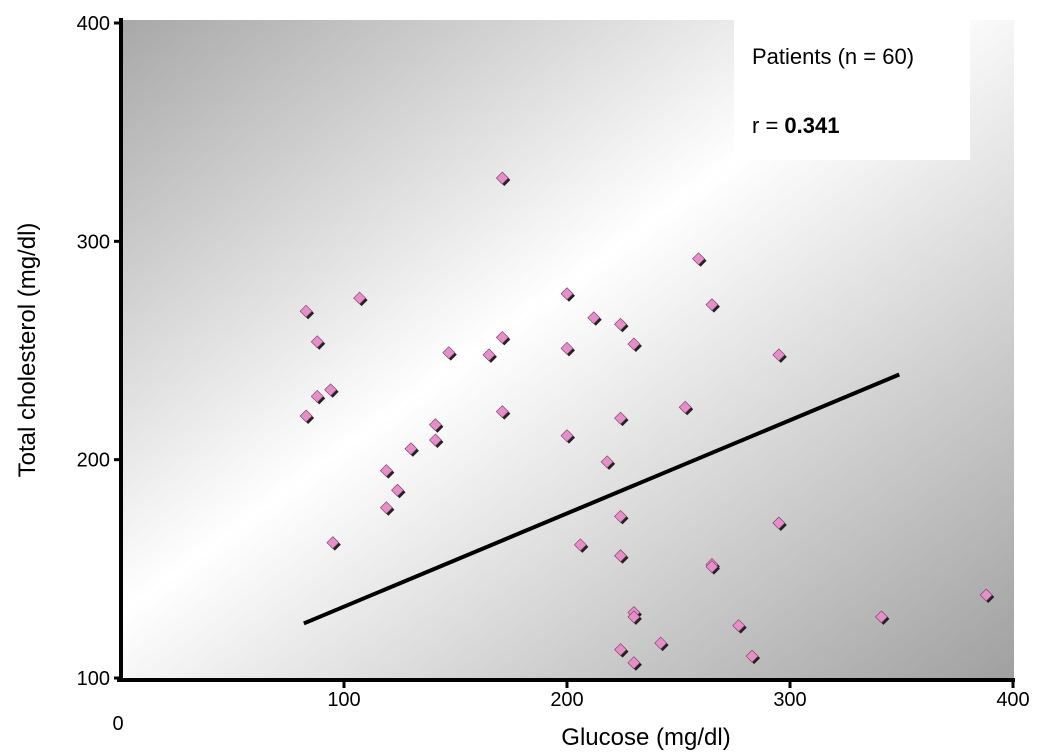  Describe the element at coordinates (93, 461) in the screenshot. I see `y-tick-label: 200` at that location.